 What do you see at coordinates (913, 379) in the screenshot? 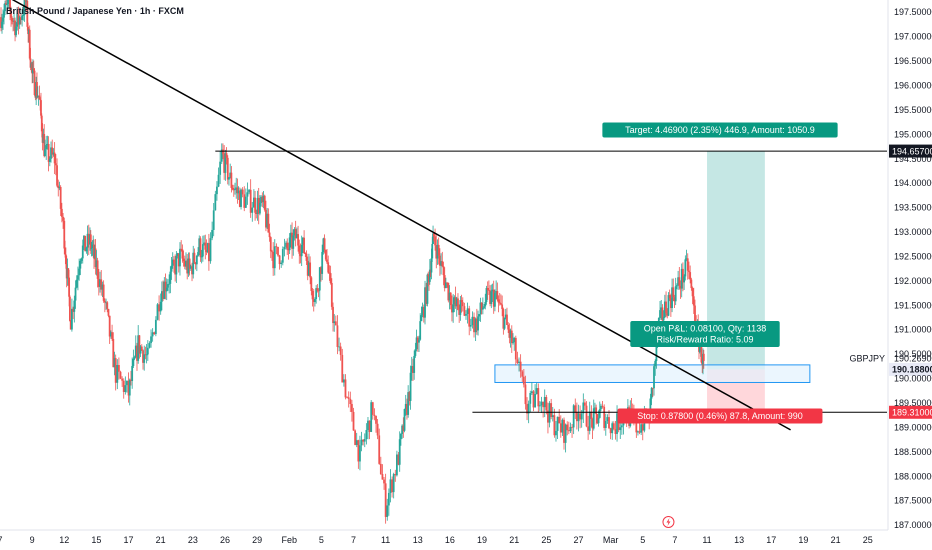
I see `y-tick-label: 190.00000` at bounding box center [913, 379].